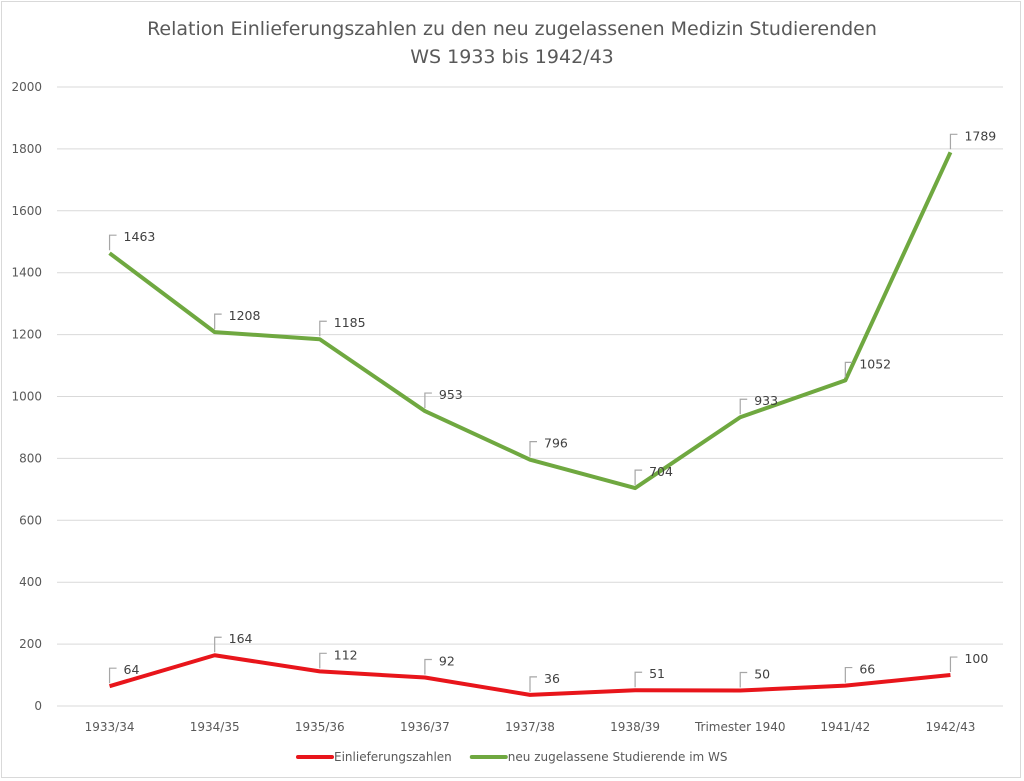 The image size is (1024, 781). Describe the element at coordinates (26, 273) in the screenshot. I see `y-tick-label: 1400` at that location.